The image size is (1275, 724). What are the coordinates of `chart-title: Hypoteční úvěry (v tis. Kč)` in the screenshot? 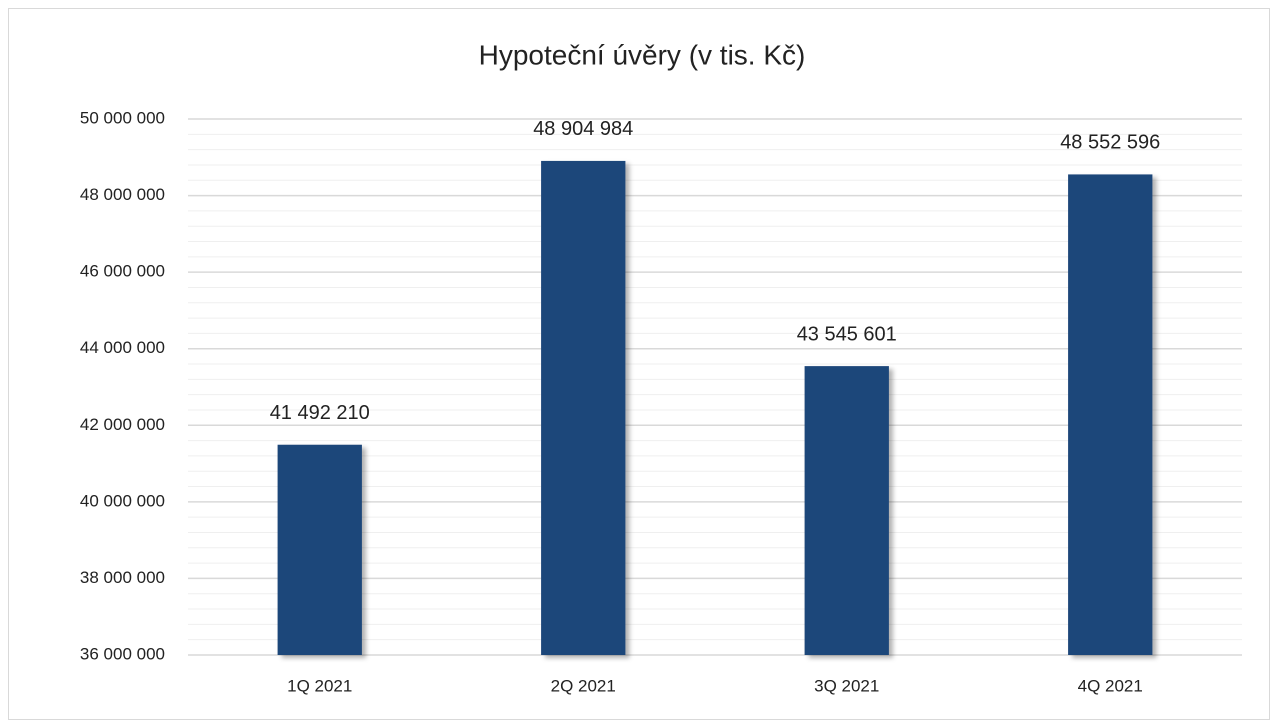 It's located at (642, 54).